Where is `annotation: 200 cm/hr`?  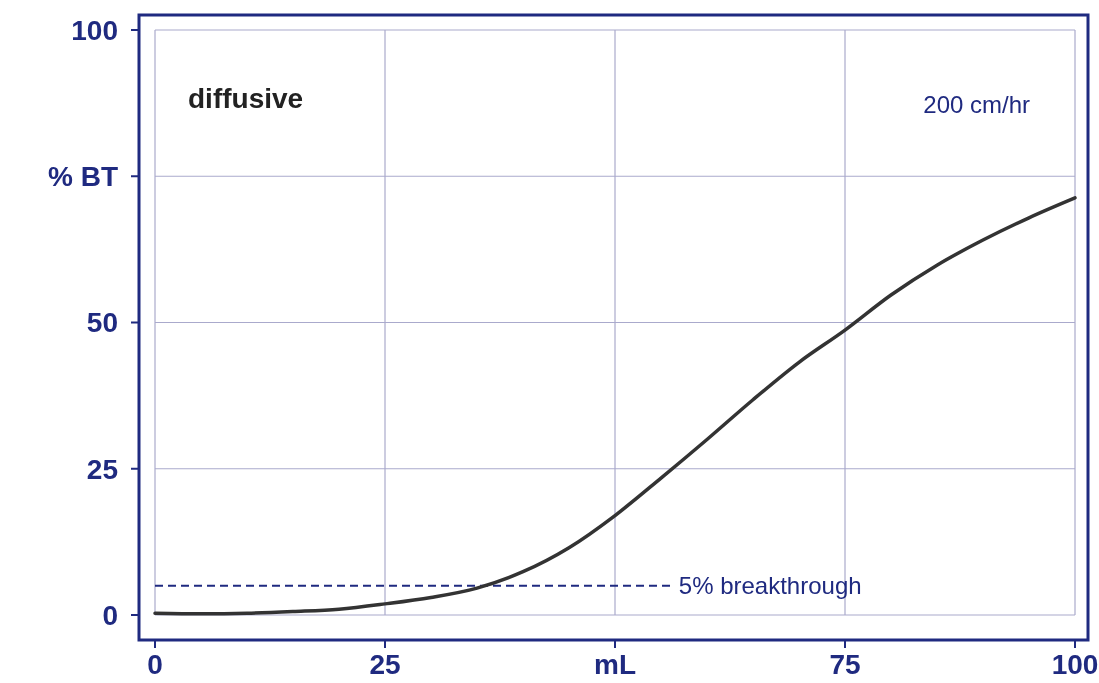 annotation: 200 cm/hr is located at coordinates (976, 104).